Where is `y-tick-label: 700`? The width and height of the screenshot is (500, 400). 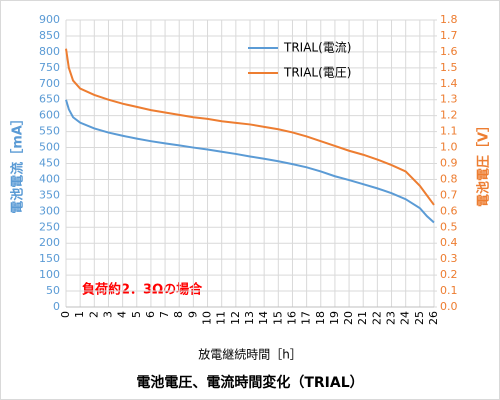 y-tick-label: 700 is located at coordinates (49, 83).